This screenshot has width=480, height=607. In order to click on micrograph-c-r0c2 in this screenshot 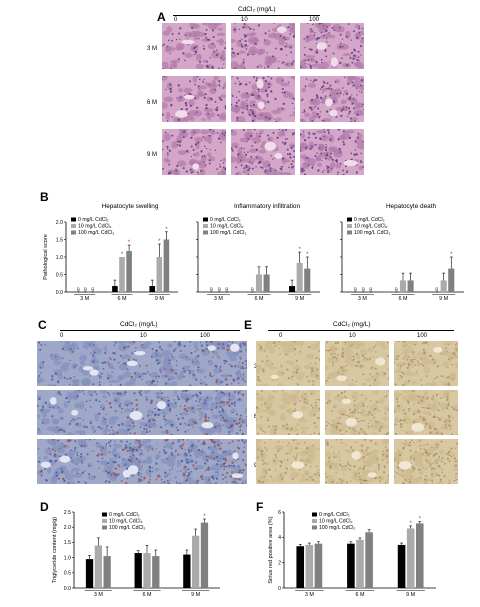, I will do `click(212, 363)`.